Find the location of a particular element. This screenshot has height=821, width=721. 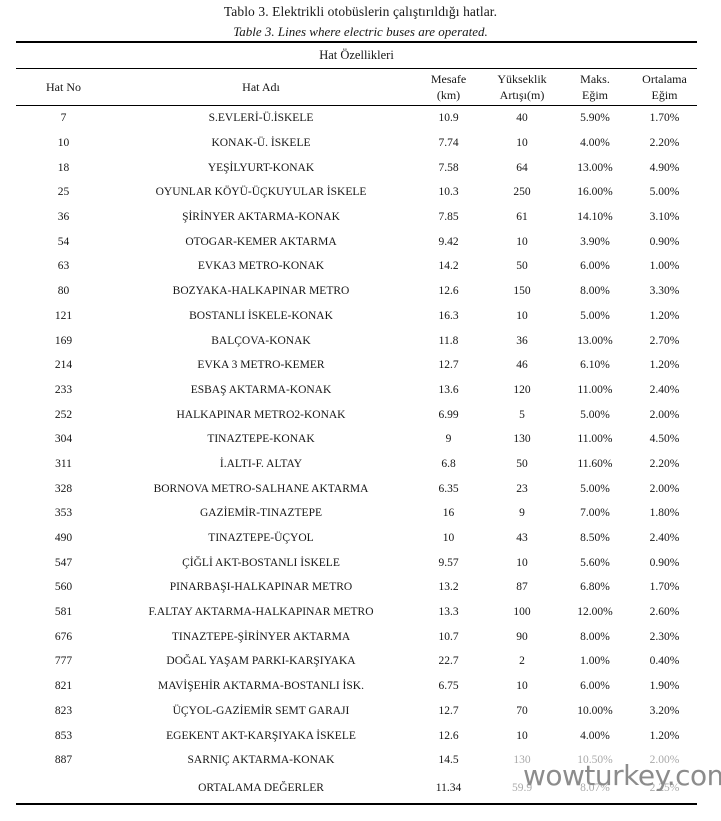

mesafe-cell: 16.3 is located at coordinates (448, 315).